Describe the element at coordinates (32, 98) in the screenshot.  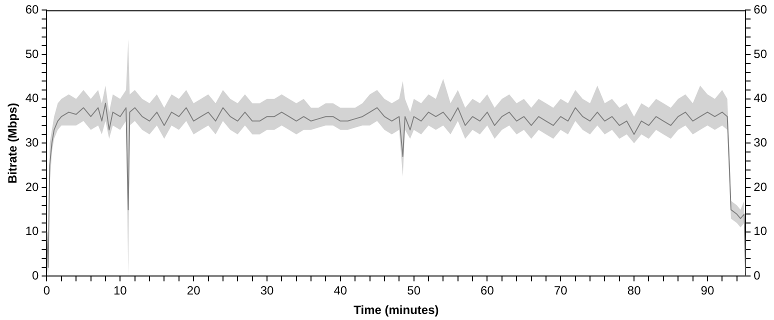
I see `y-tick-label: 40` at that location.